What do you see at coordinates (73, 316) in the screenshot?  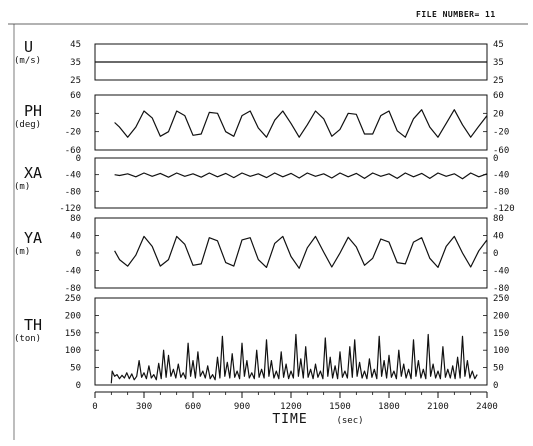 I see `y-tick-label-left: 200` at bounding box center [73, 316].